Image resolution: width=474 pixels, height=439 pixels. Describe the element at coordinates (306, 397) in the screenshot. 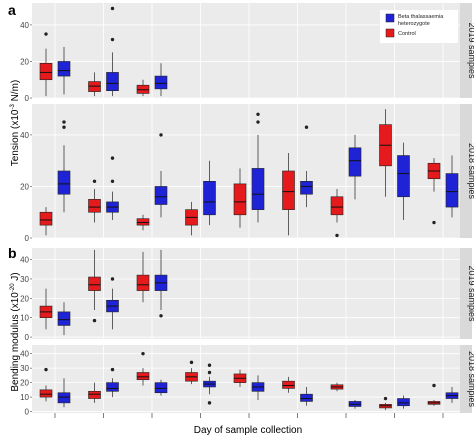

I see `box-p1-f1-d6-beta` at that location.